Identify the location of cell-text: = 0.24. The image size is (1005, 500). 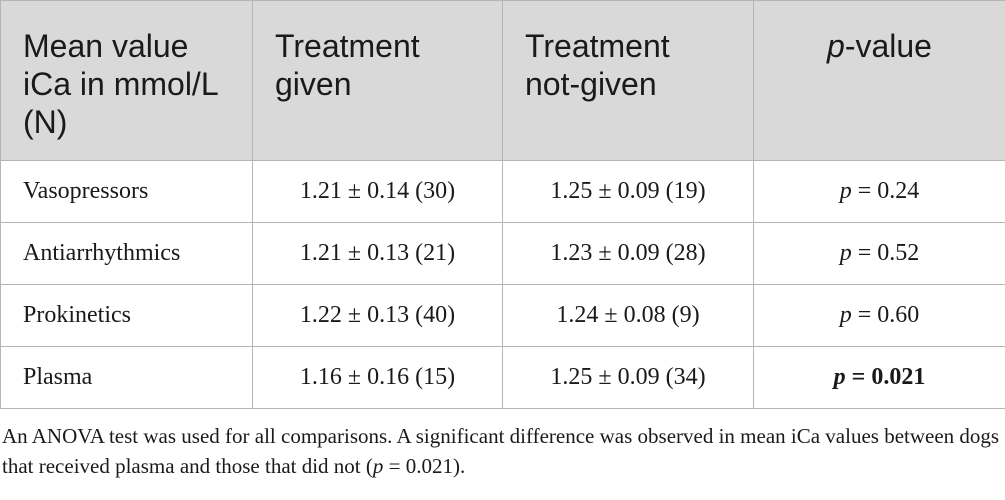
(885, 191).